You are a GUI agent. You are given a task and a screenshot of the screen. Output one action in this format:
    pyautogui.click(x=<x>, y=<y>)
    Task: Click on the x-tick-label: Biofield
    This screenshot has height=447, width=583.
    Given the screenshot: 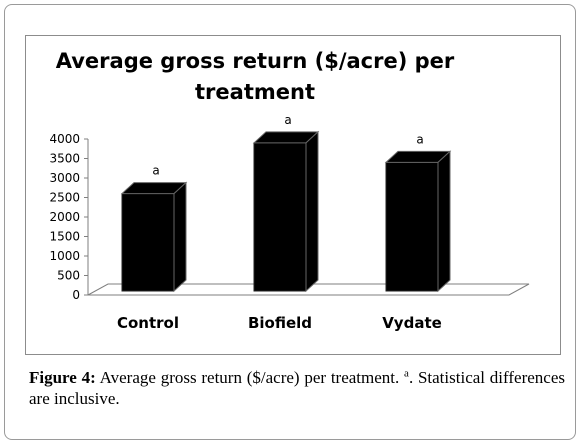 What is the action you would take?
    pyautogui.click(x=280, y=323)
    